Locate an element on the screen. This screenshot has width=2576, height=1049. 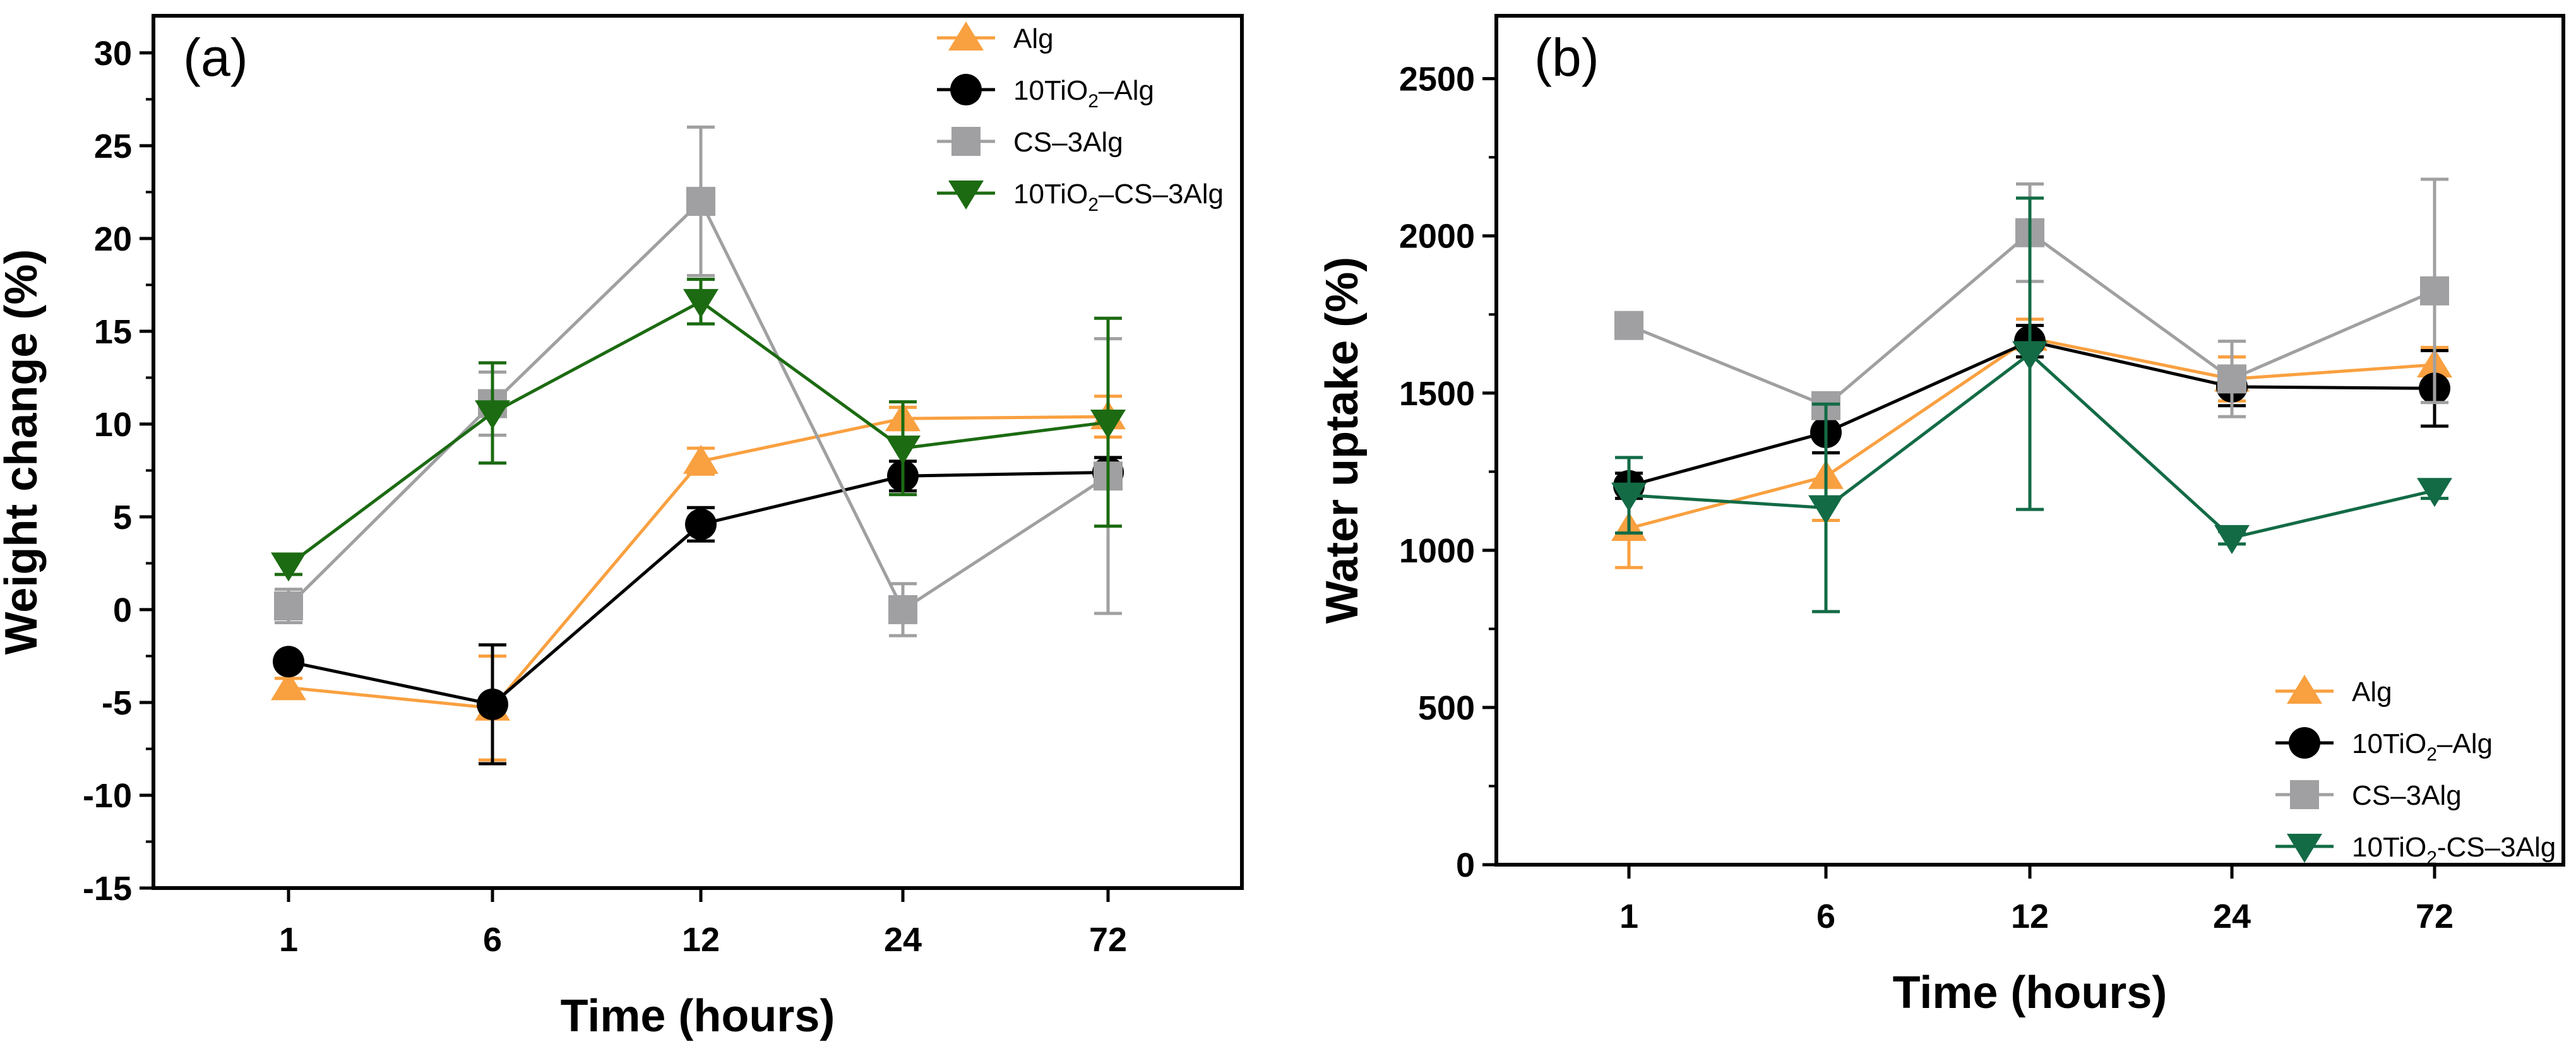
y-tick-label: -5 is located at coordinates (117, 703).